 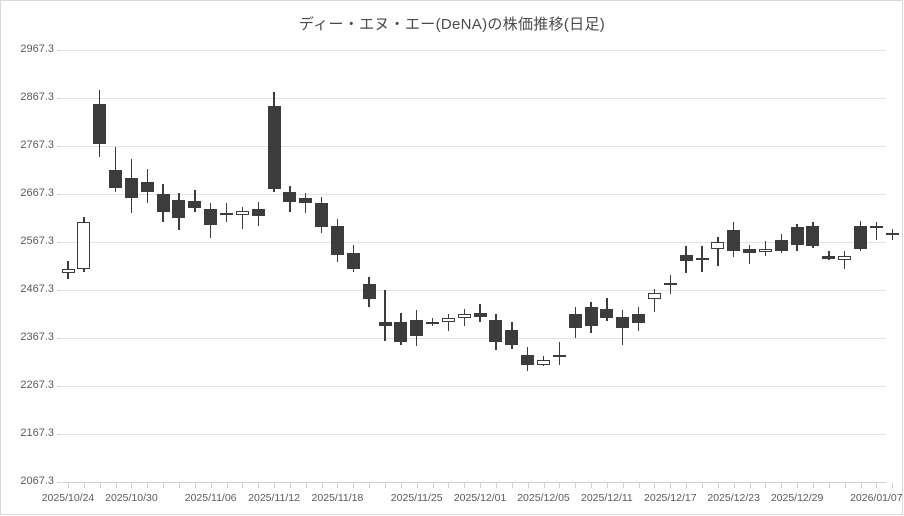 I want to click on x-tick-label: 2025/11/06, so click(x=210, y=498).